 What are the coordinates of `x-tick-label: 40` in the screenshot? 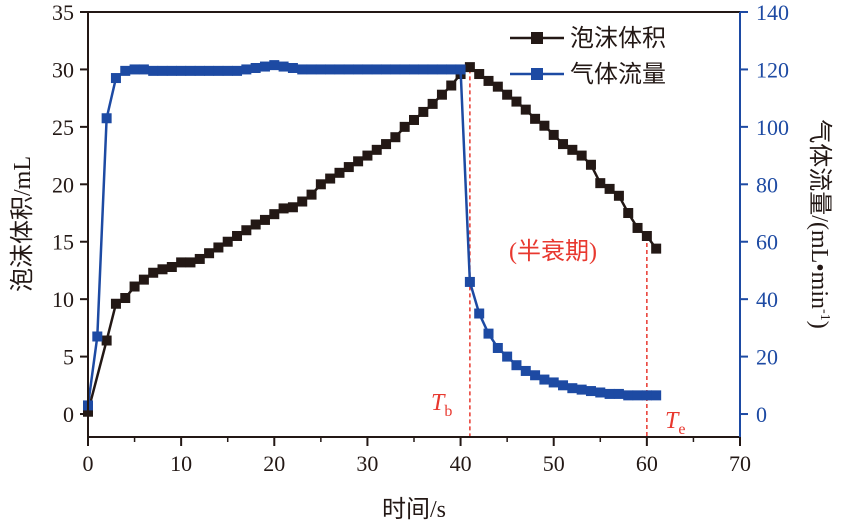 It's located at (461, 463).